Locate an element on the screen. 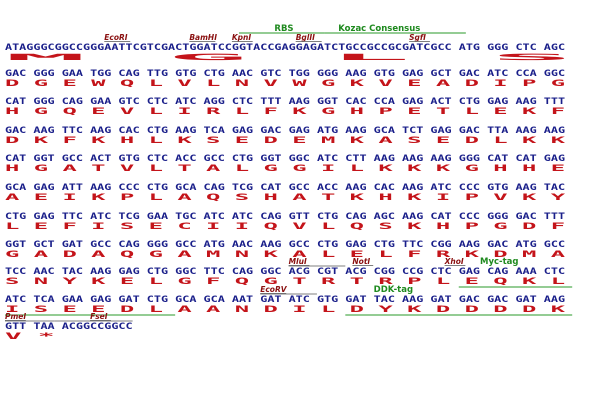  feature-label-ddk-tag: DDK-tag is located at coordinates (393, 290).